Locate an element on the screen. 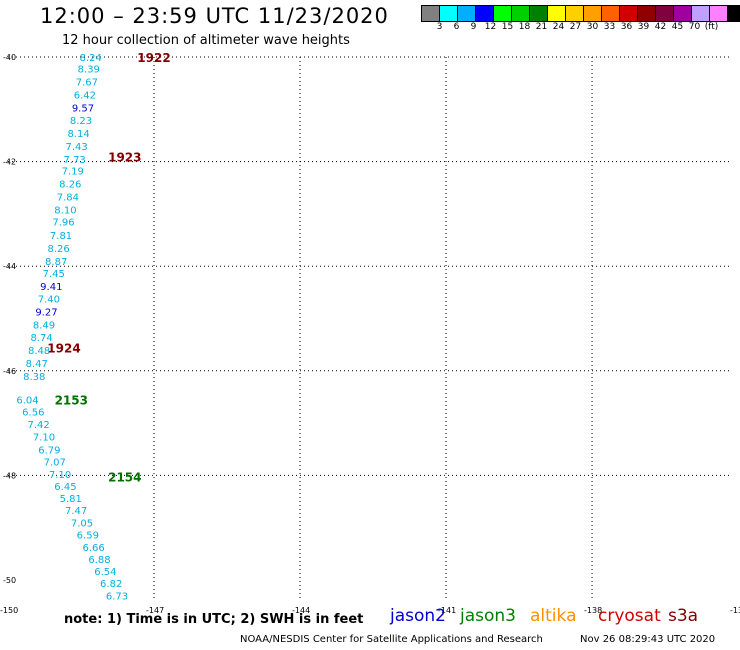 The image size is (740, 650). swh-value-label: 9.41 is located at coordinates (51, 287).